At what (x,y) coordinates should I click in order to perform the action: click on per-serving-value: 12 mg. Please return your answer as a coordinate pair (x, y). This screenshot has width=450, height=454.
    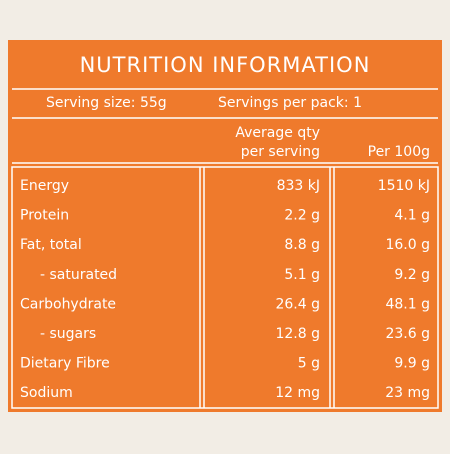
    Looking at the image, I should click on (297, 393).